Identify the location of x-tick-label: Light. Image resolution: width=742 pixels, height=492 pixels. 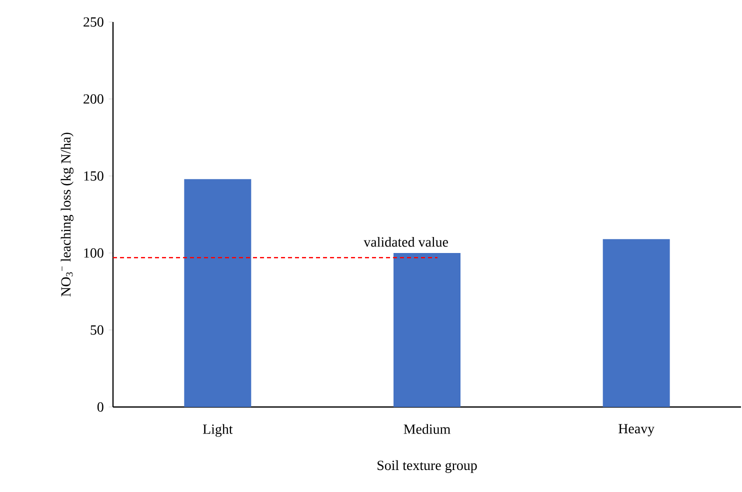
(217, 430).